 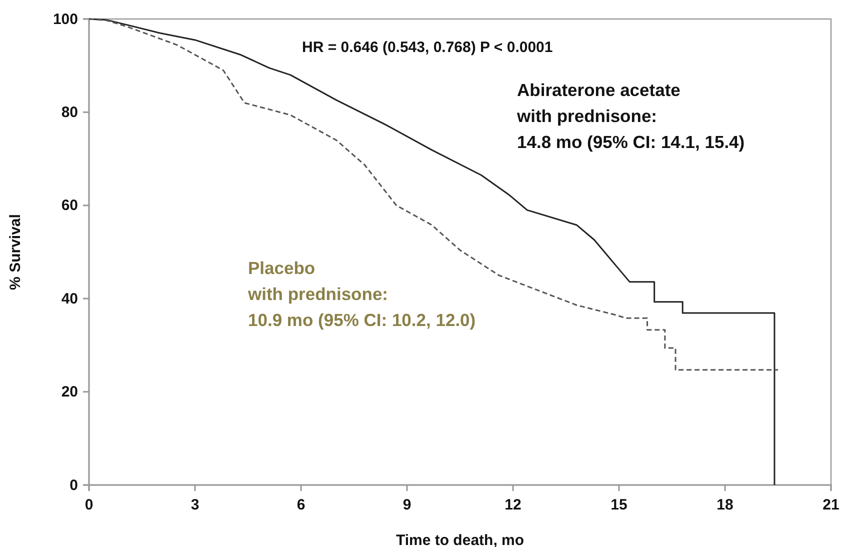 I want to click on y-tick-label: 40, so click(x=69, y=299).